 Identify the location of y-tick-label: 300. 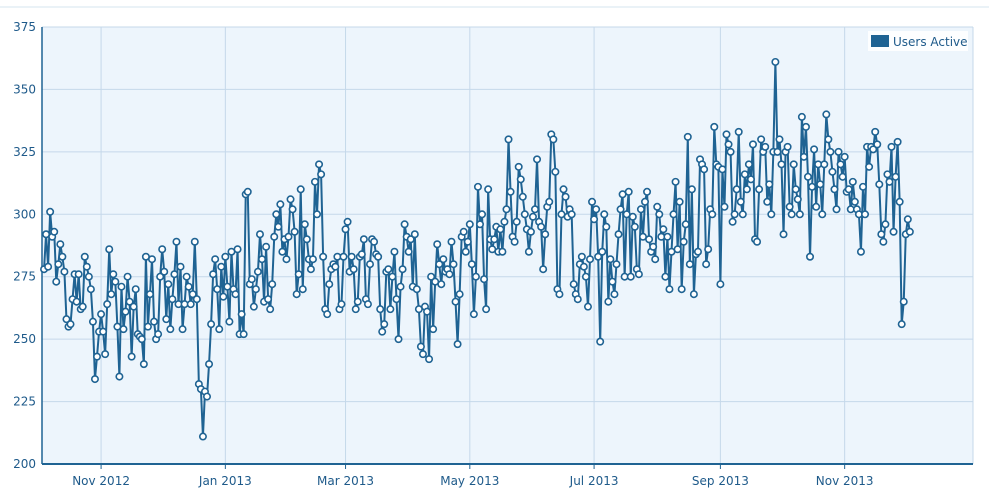
(24, 214).